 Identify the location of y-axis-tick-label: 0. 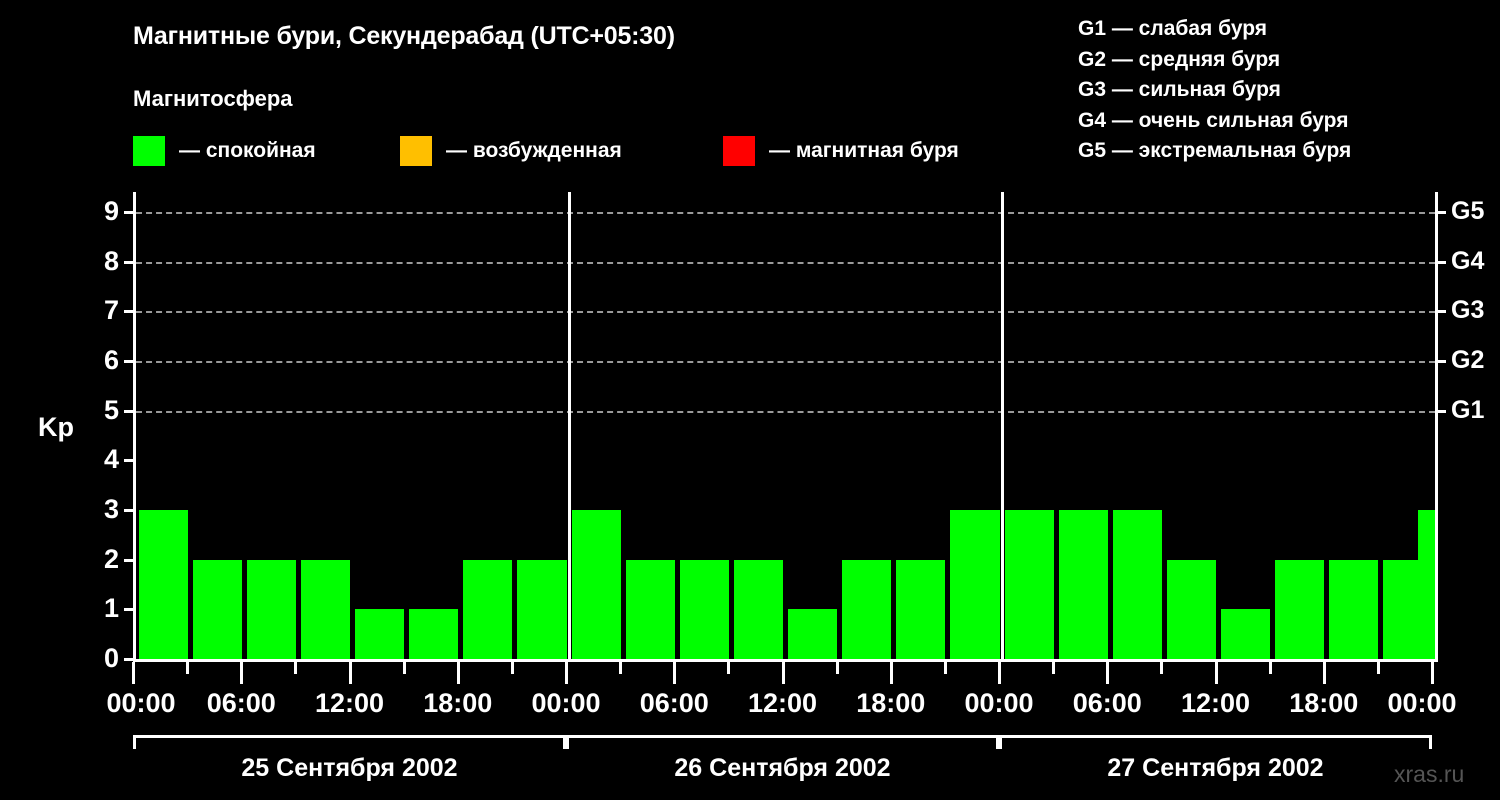
(111, 658).